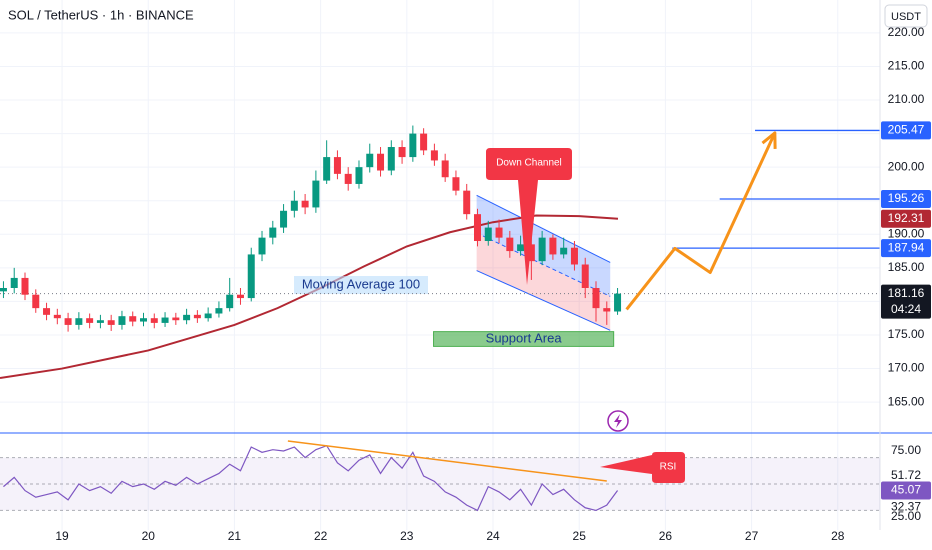 The image size is (932, 550). What do you see at coordinates (906, 309) in the screenshot?
I see `countdown-label: 04:24` at bounding box center [906, 309].